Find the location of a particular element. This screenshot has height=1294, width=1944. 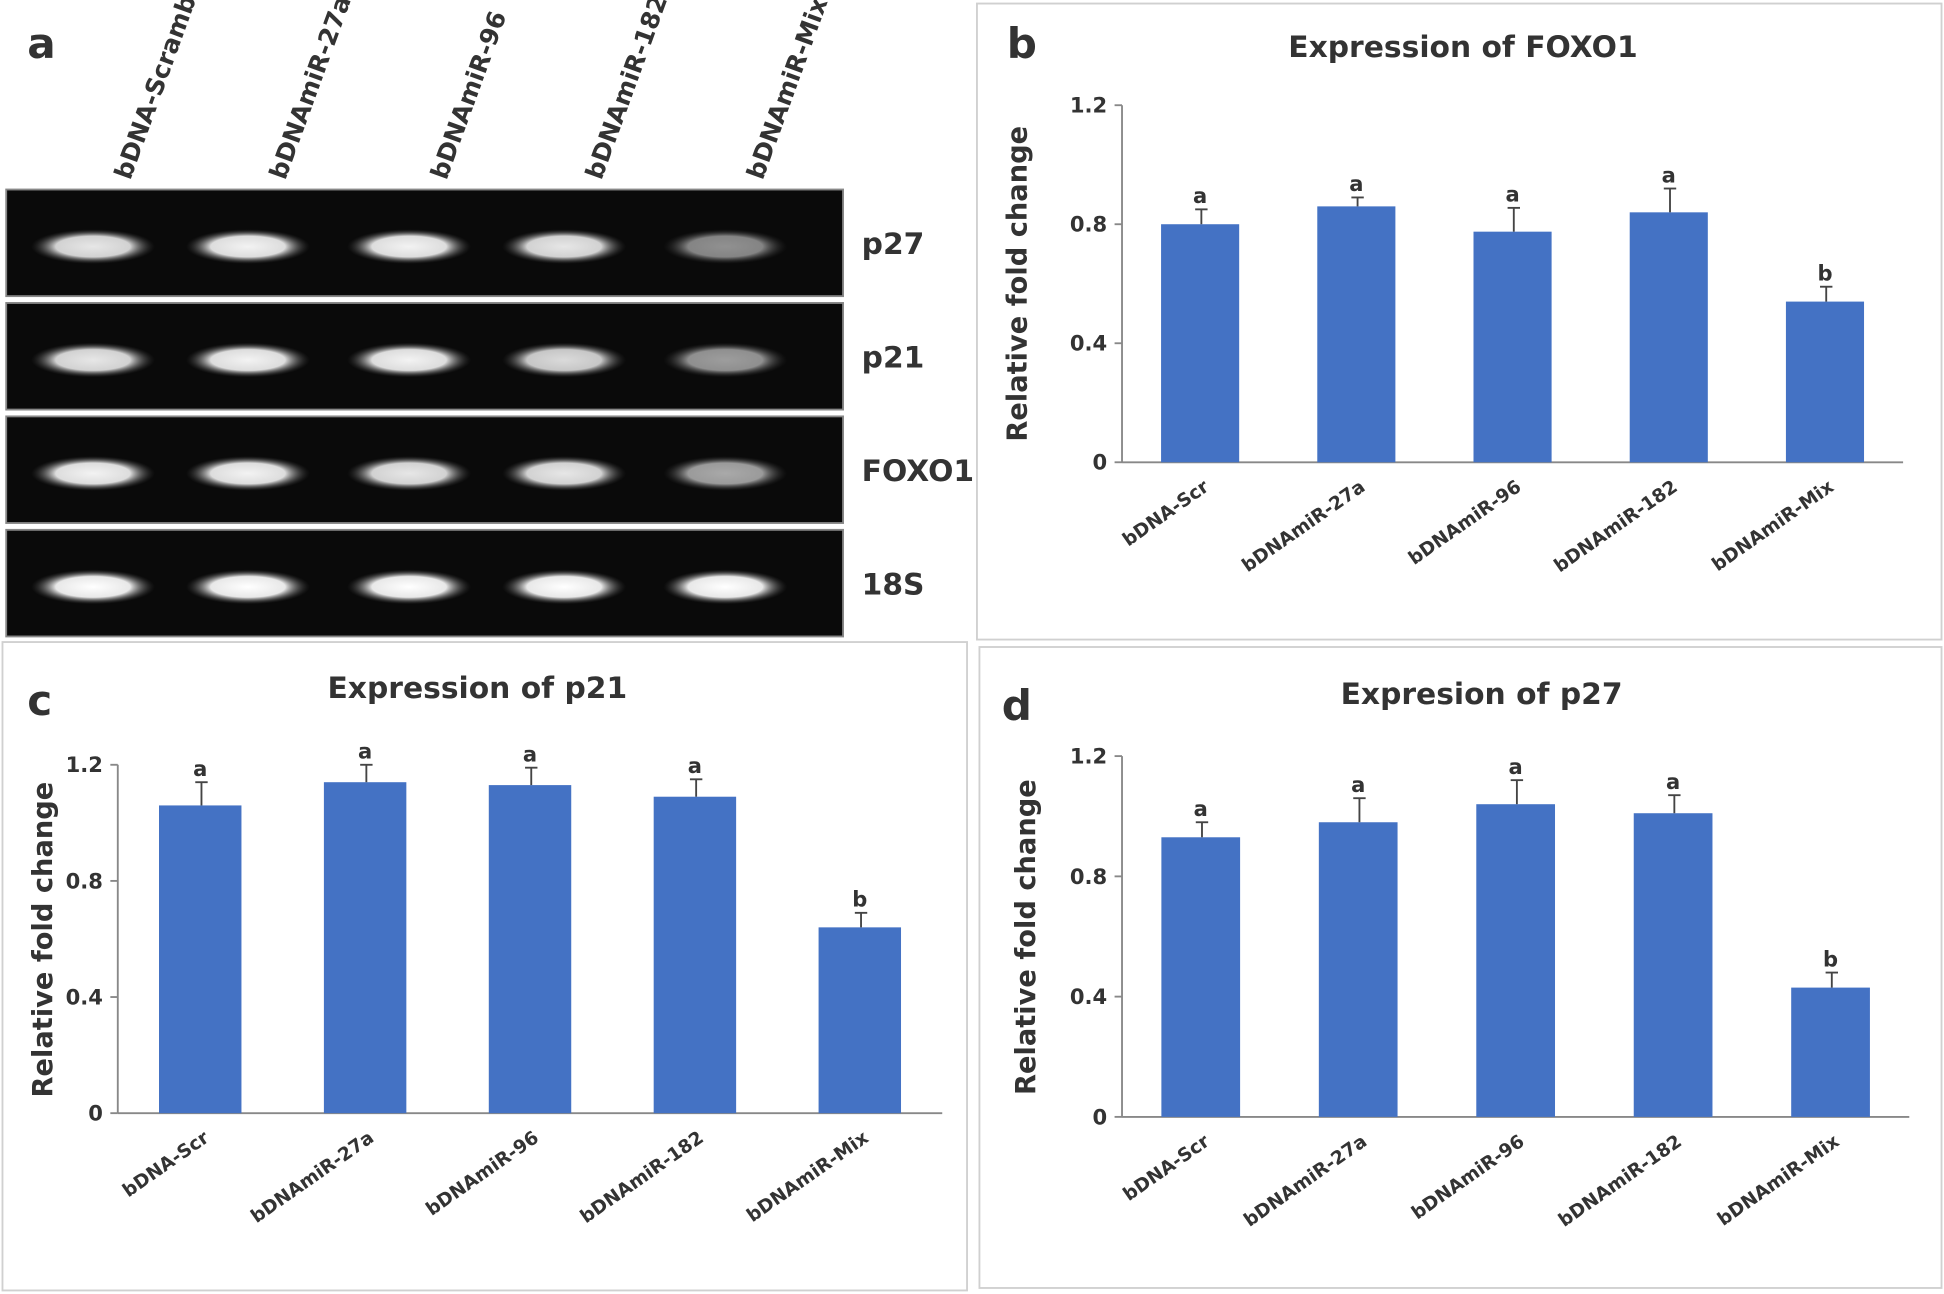

panel-label: c is located at coordinates (39, 700).